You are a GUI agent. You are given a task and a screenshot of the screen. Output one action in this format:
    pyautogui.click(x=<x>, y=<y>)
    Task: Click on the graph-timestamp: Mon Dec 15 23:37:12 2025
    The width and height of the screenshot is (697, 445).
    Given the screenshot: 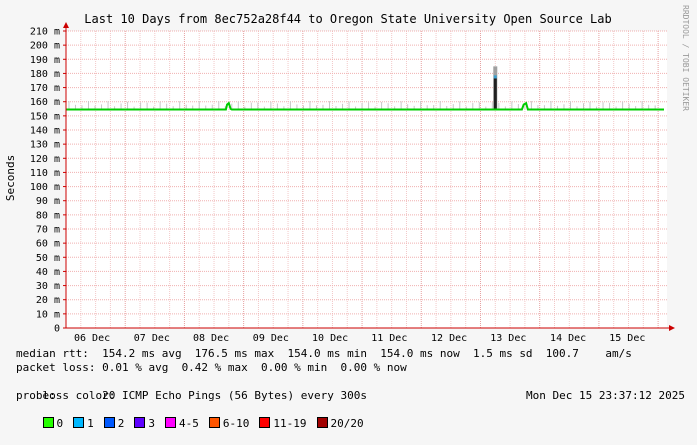 What is the action you would take?
    pyautogui.click(x=605, y=395)
    